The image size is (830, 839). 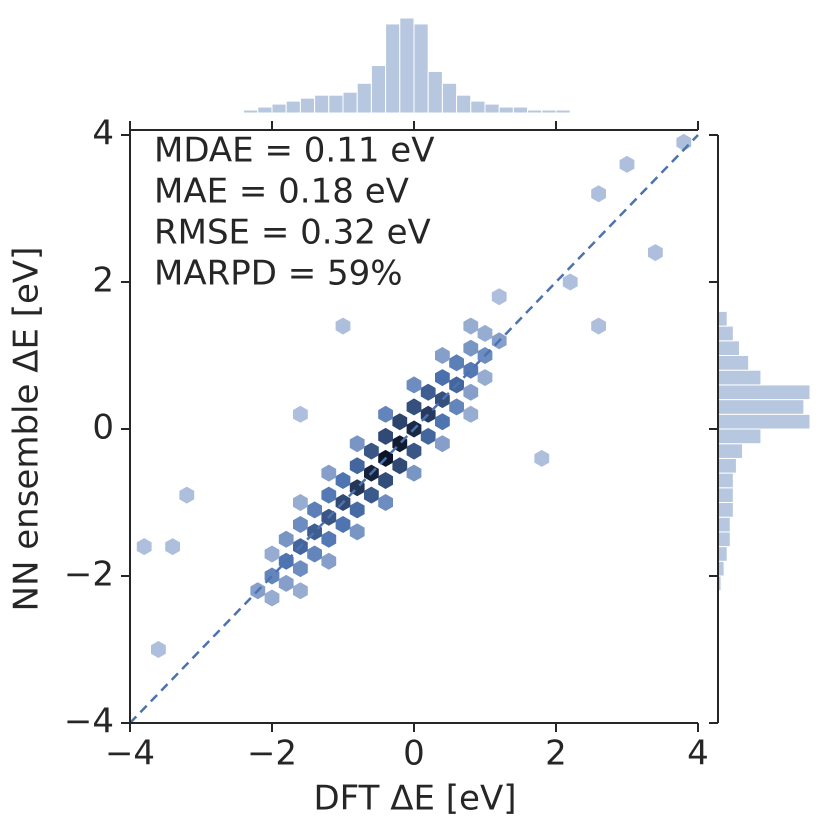 I want to click on x-tick-label: −2, so click(x=272, y=754).